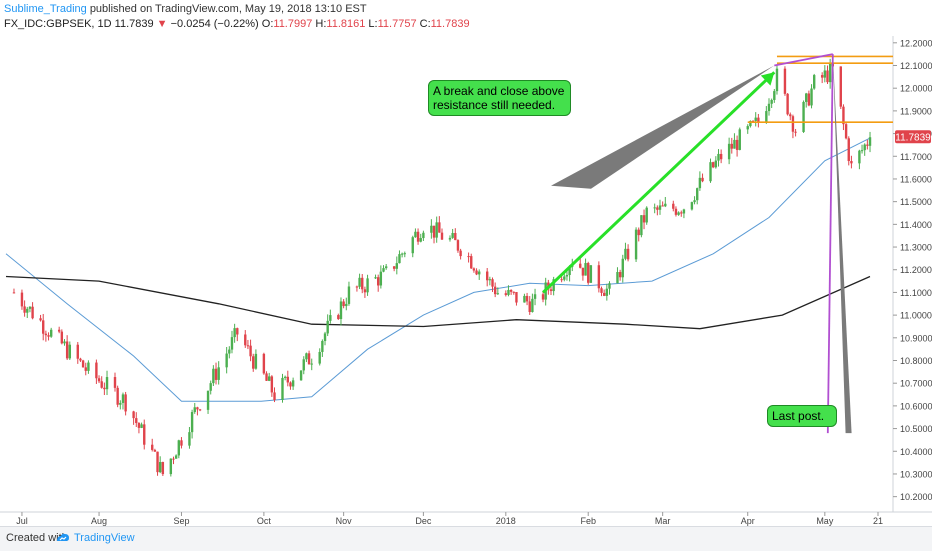 The height and width of the screenshot is (551, 932). I want to click on last-price: 11.7839, so click(134, 24).